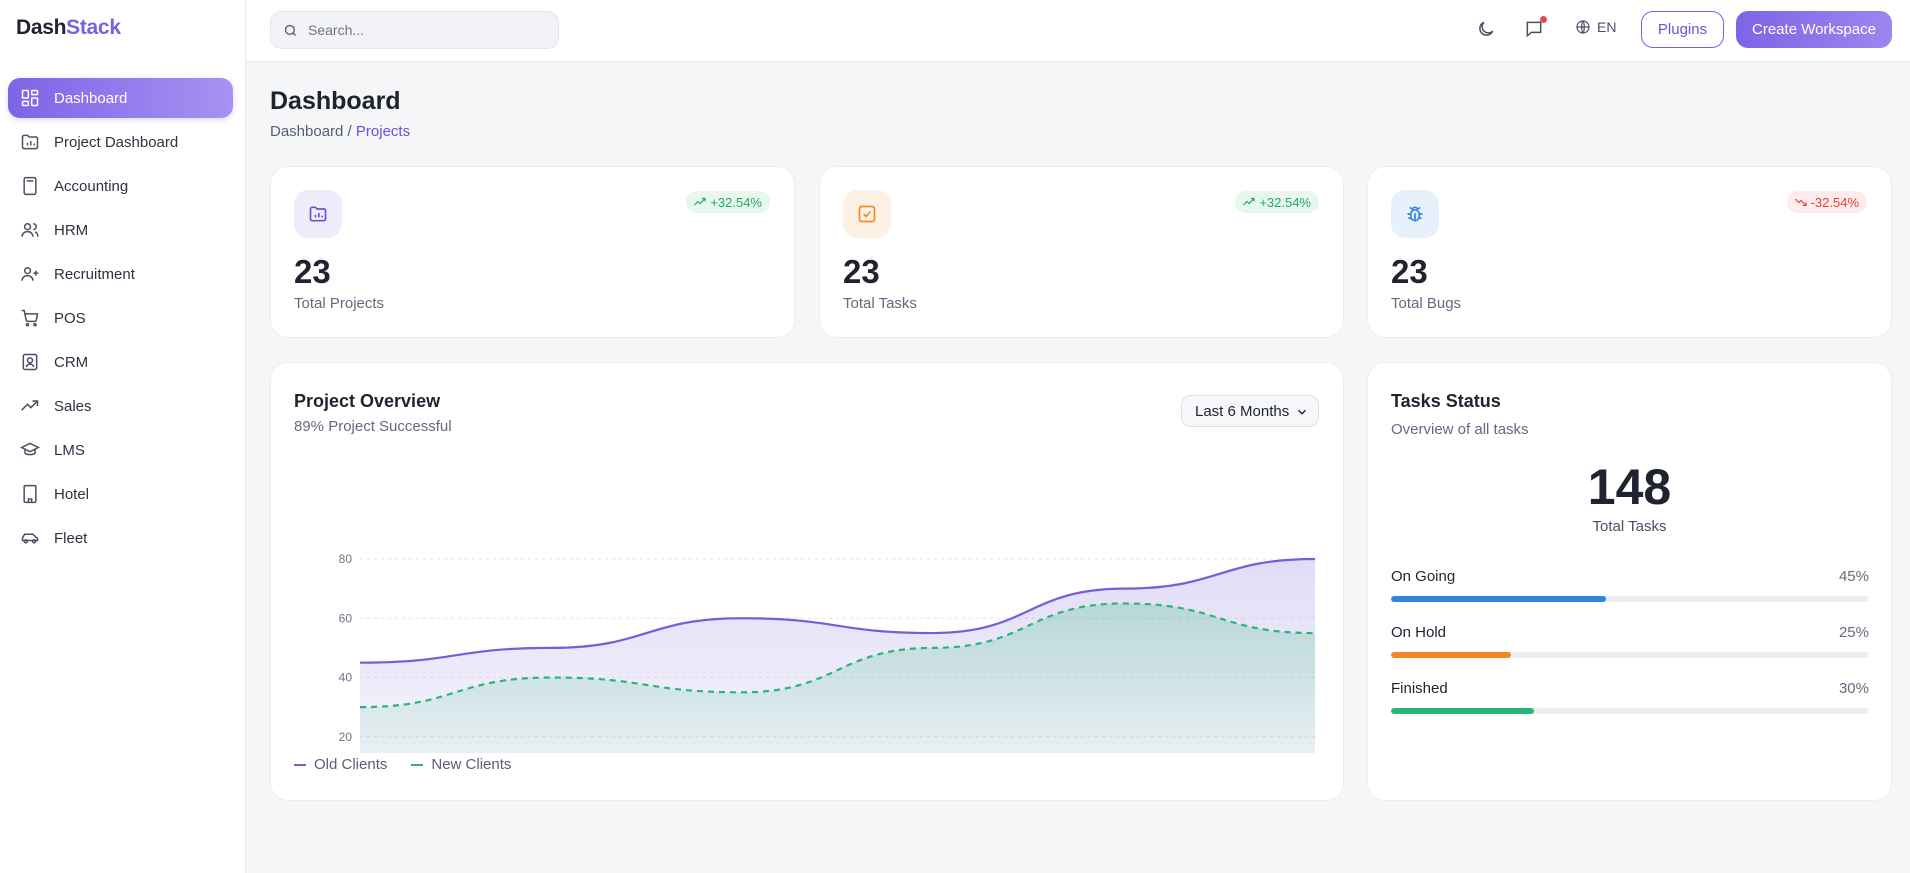 This screenshot has height=873, width=1910. I want to click on breadcrumb: Dashboard / Projects, so click(340, 131).